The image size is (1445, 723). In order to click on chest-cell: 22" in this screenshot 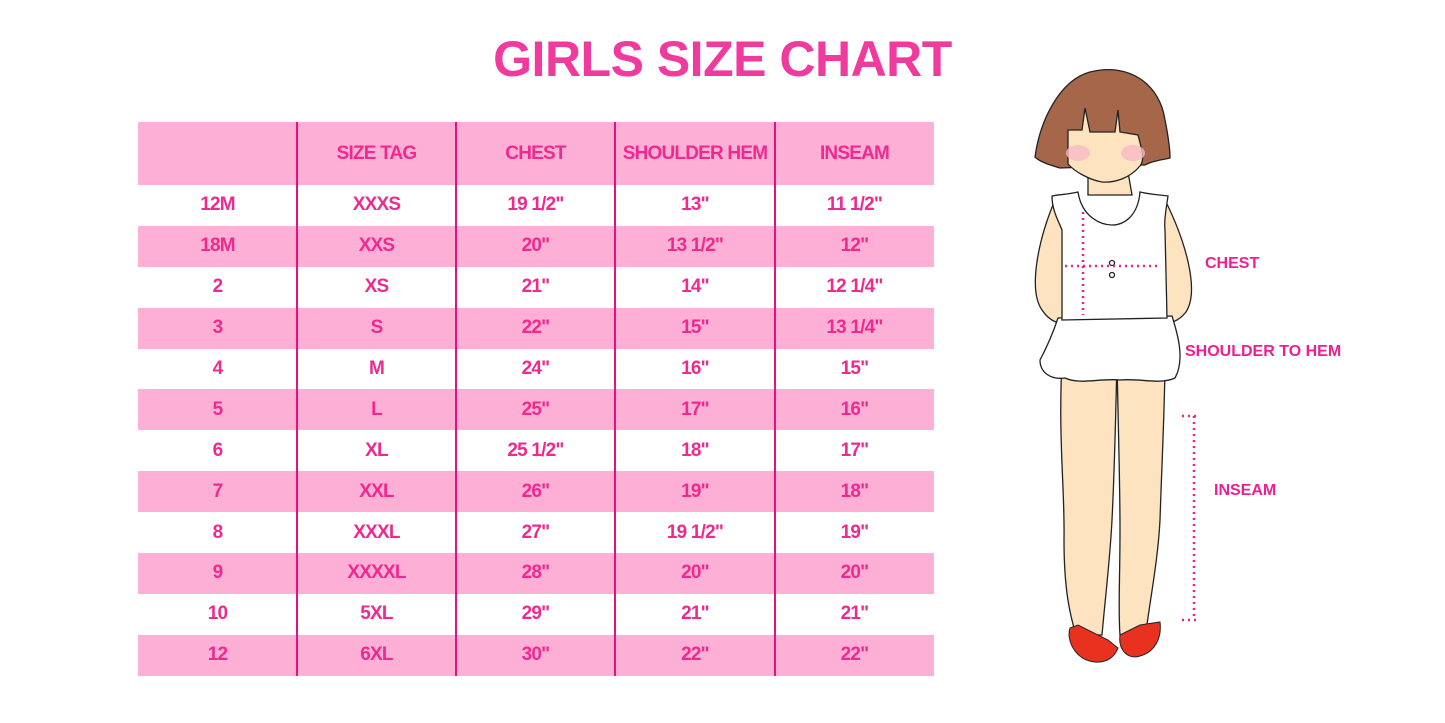, I will do `click(536, 328)`.